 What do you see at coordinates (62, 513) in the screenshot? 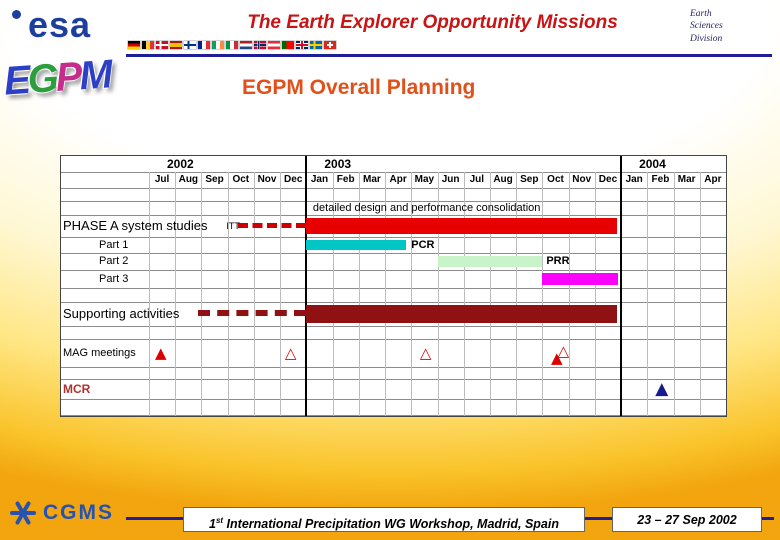
I see `cgms-logo: CGMS` at bounding box center [62, 513].